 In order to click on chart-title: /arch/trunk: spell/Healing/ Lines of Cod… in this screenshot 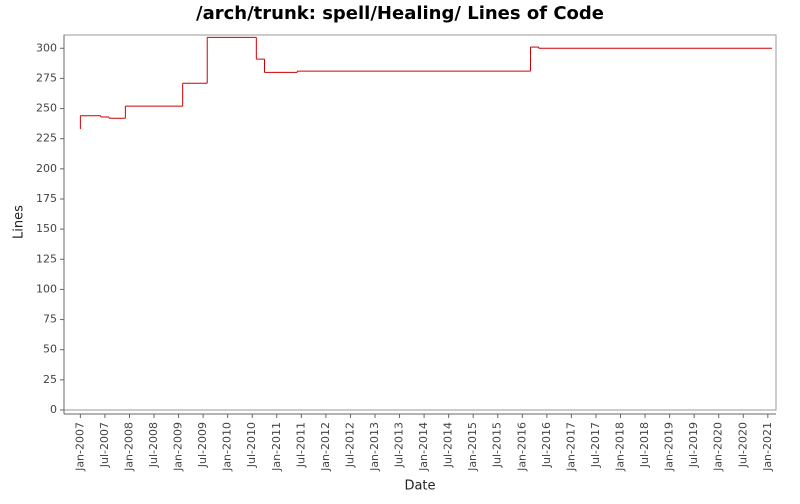, I will do `click(400, 13)`.